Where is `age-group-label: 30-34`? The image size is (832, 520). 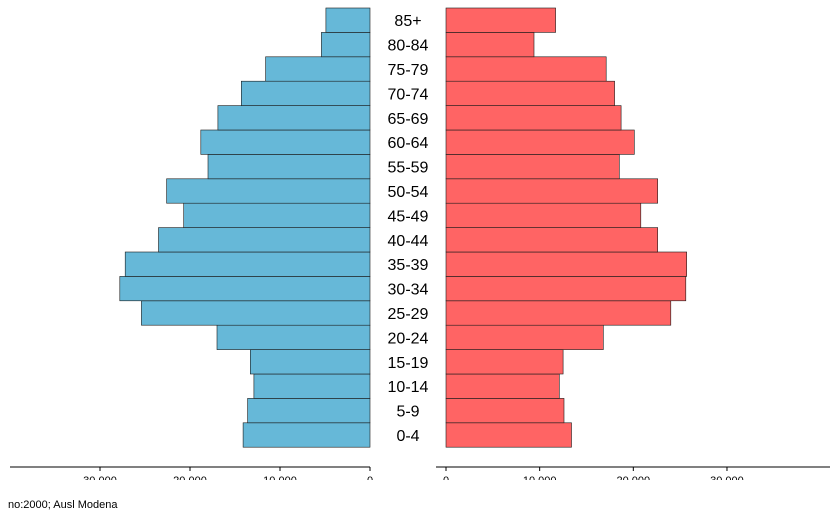 age-group-label: 30-34 is located at coordinates (408, 290).